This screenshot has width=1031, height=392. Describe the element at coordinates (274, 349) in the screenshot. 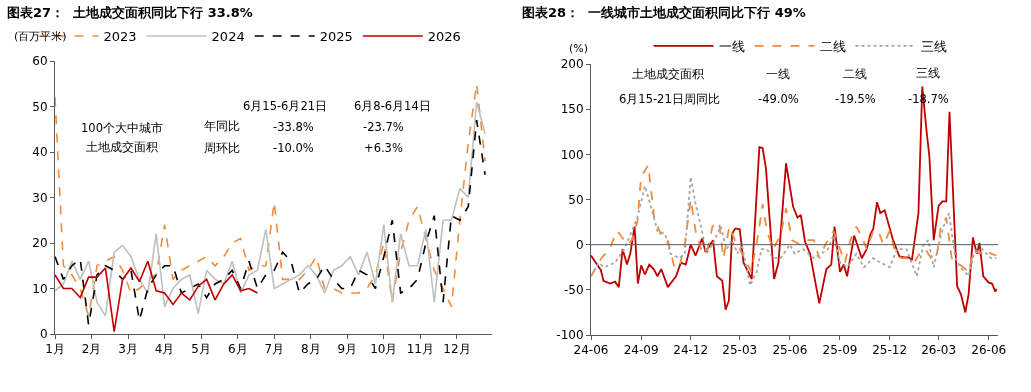

I see `x-tick-label: 7月` at that location.